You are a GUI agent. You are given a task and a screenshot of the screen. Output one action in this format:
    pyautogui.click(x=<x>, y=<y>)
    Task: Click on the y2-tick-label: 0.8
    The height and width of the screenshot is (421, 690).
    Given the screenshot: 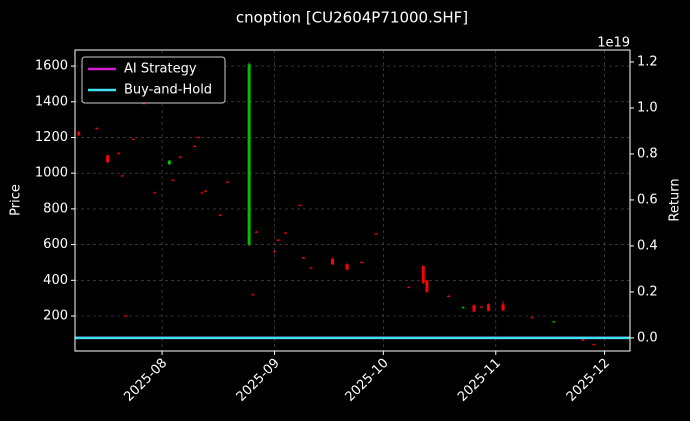 What is the action you would take?
    pyautogui.click(x=647, y=153)
    